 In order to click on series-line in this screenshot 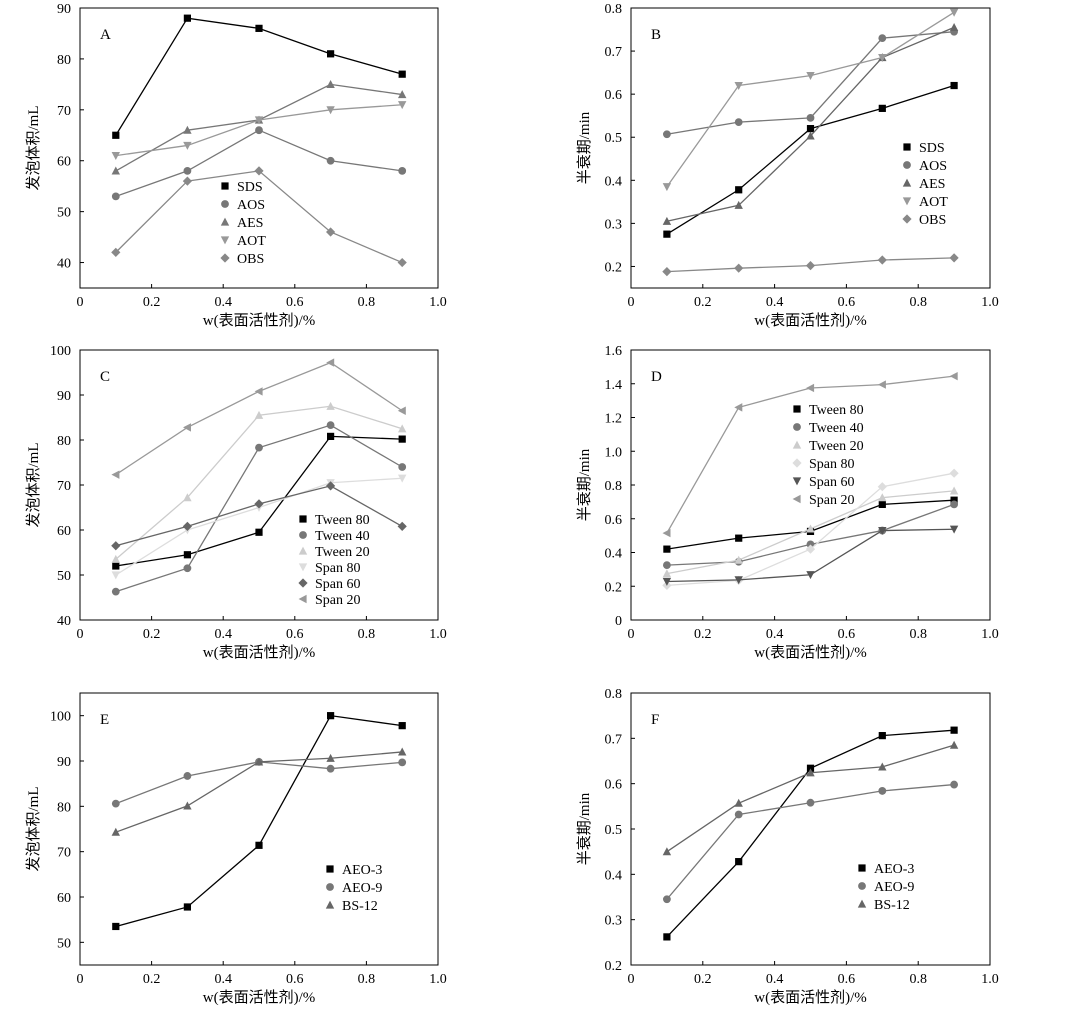, I will do `click(810, 833)`.